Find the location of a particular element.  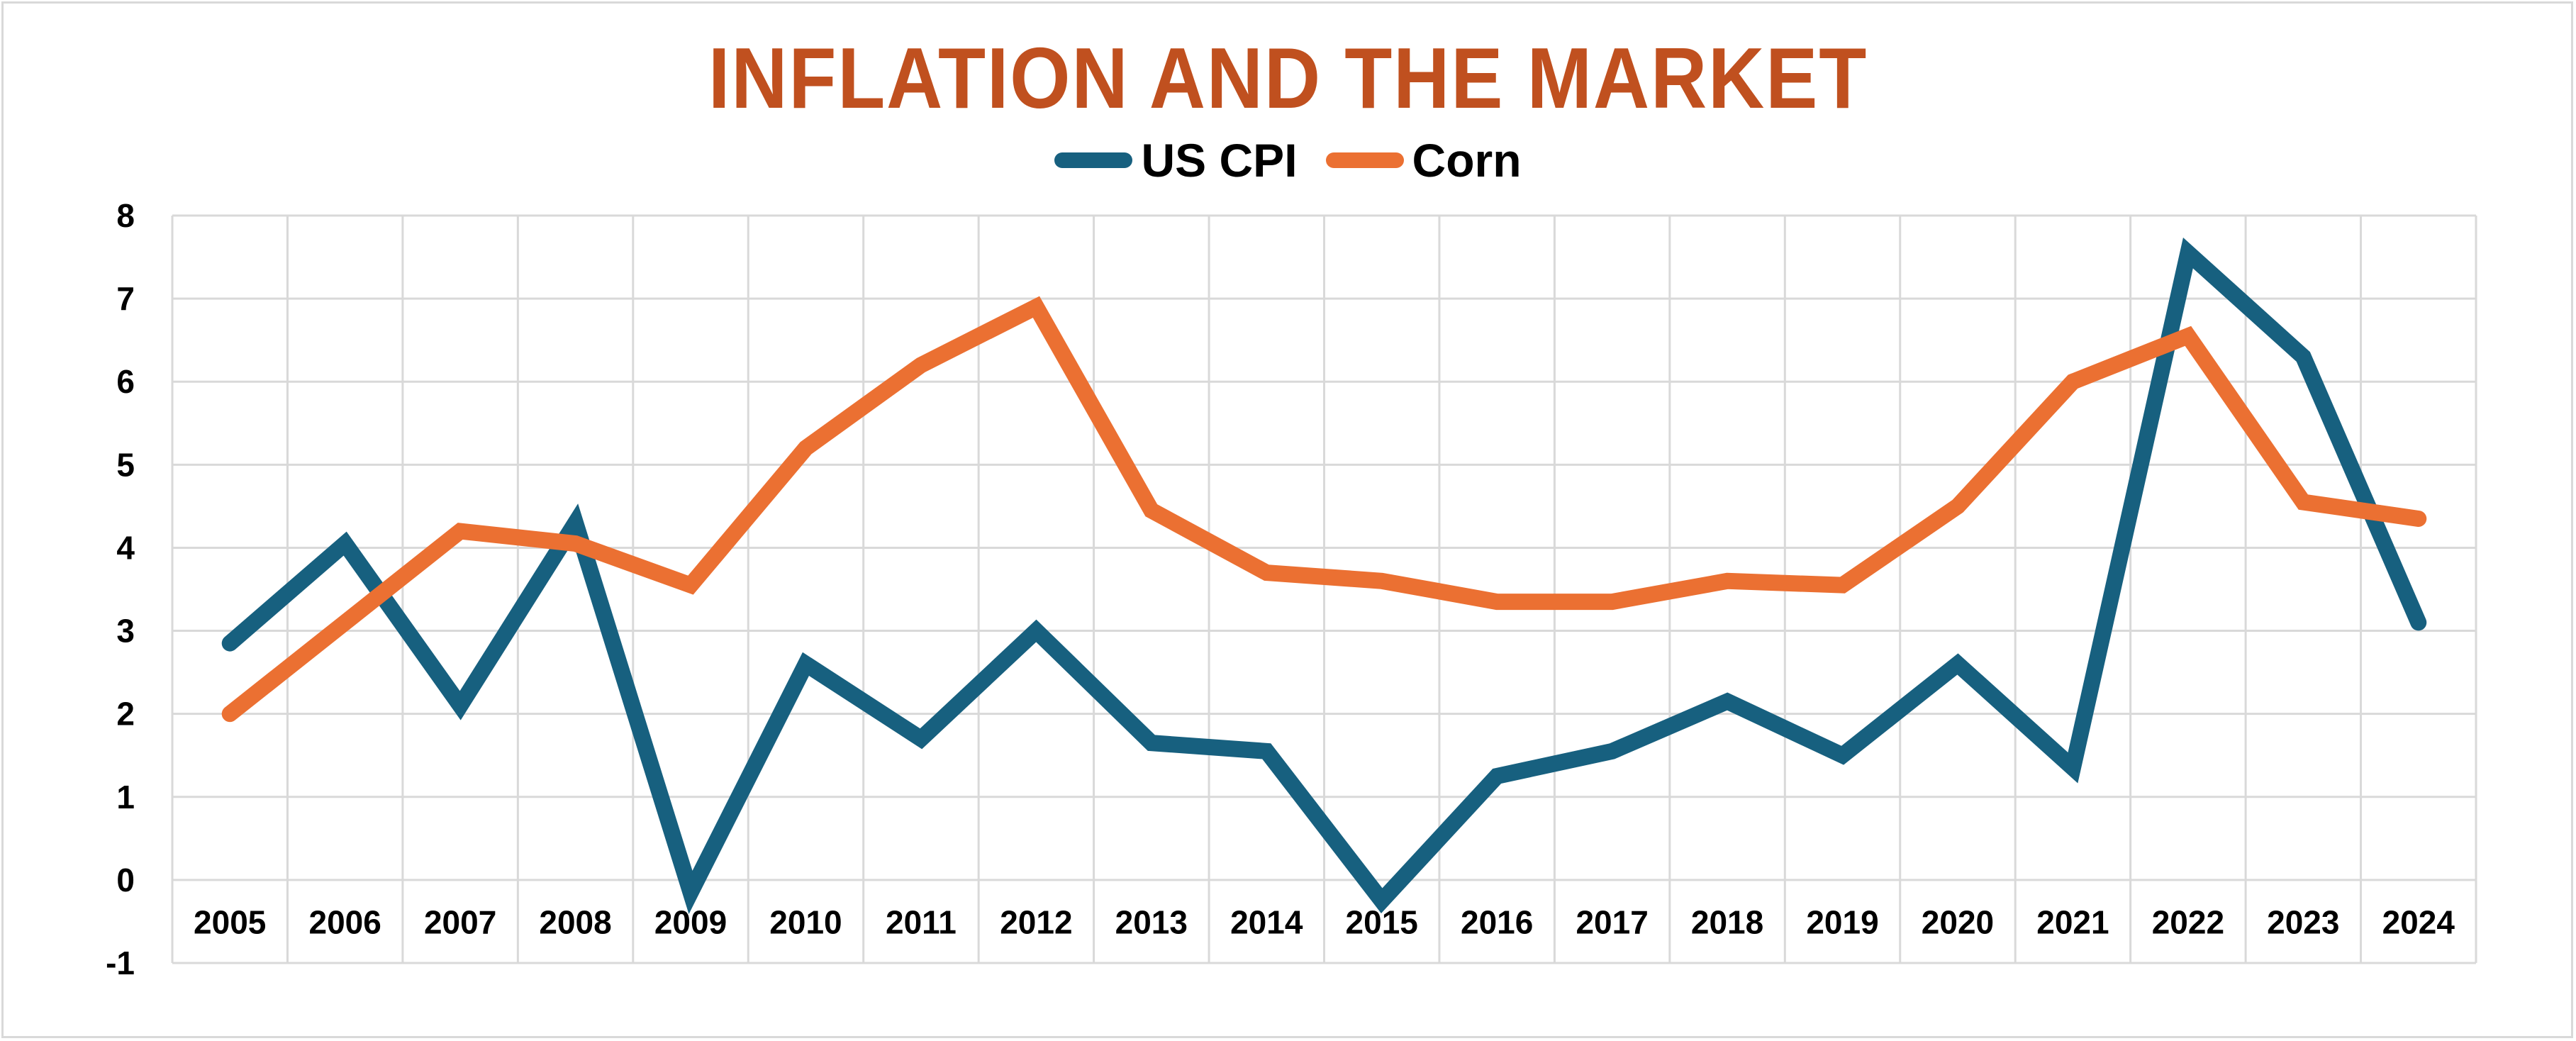

legend: US CPI Corn is located at coordinates (1288, 160).